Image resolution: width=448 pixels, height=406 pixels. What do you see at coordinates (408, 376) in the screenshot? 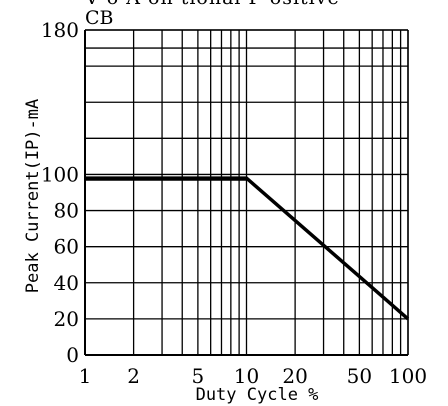
I see `x-tick-label: 100` at bounding box center [408, 376].